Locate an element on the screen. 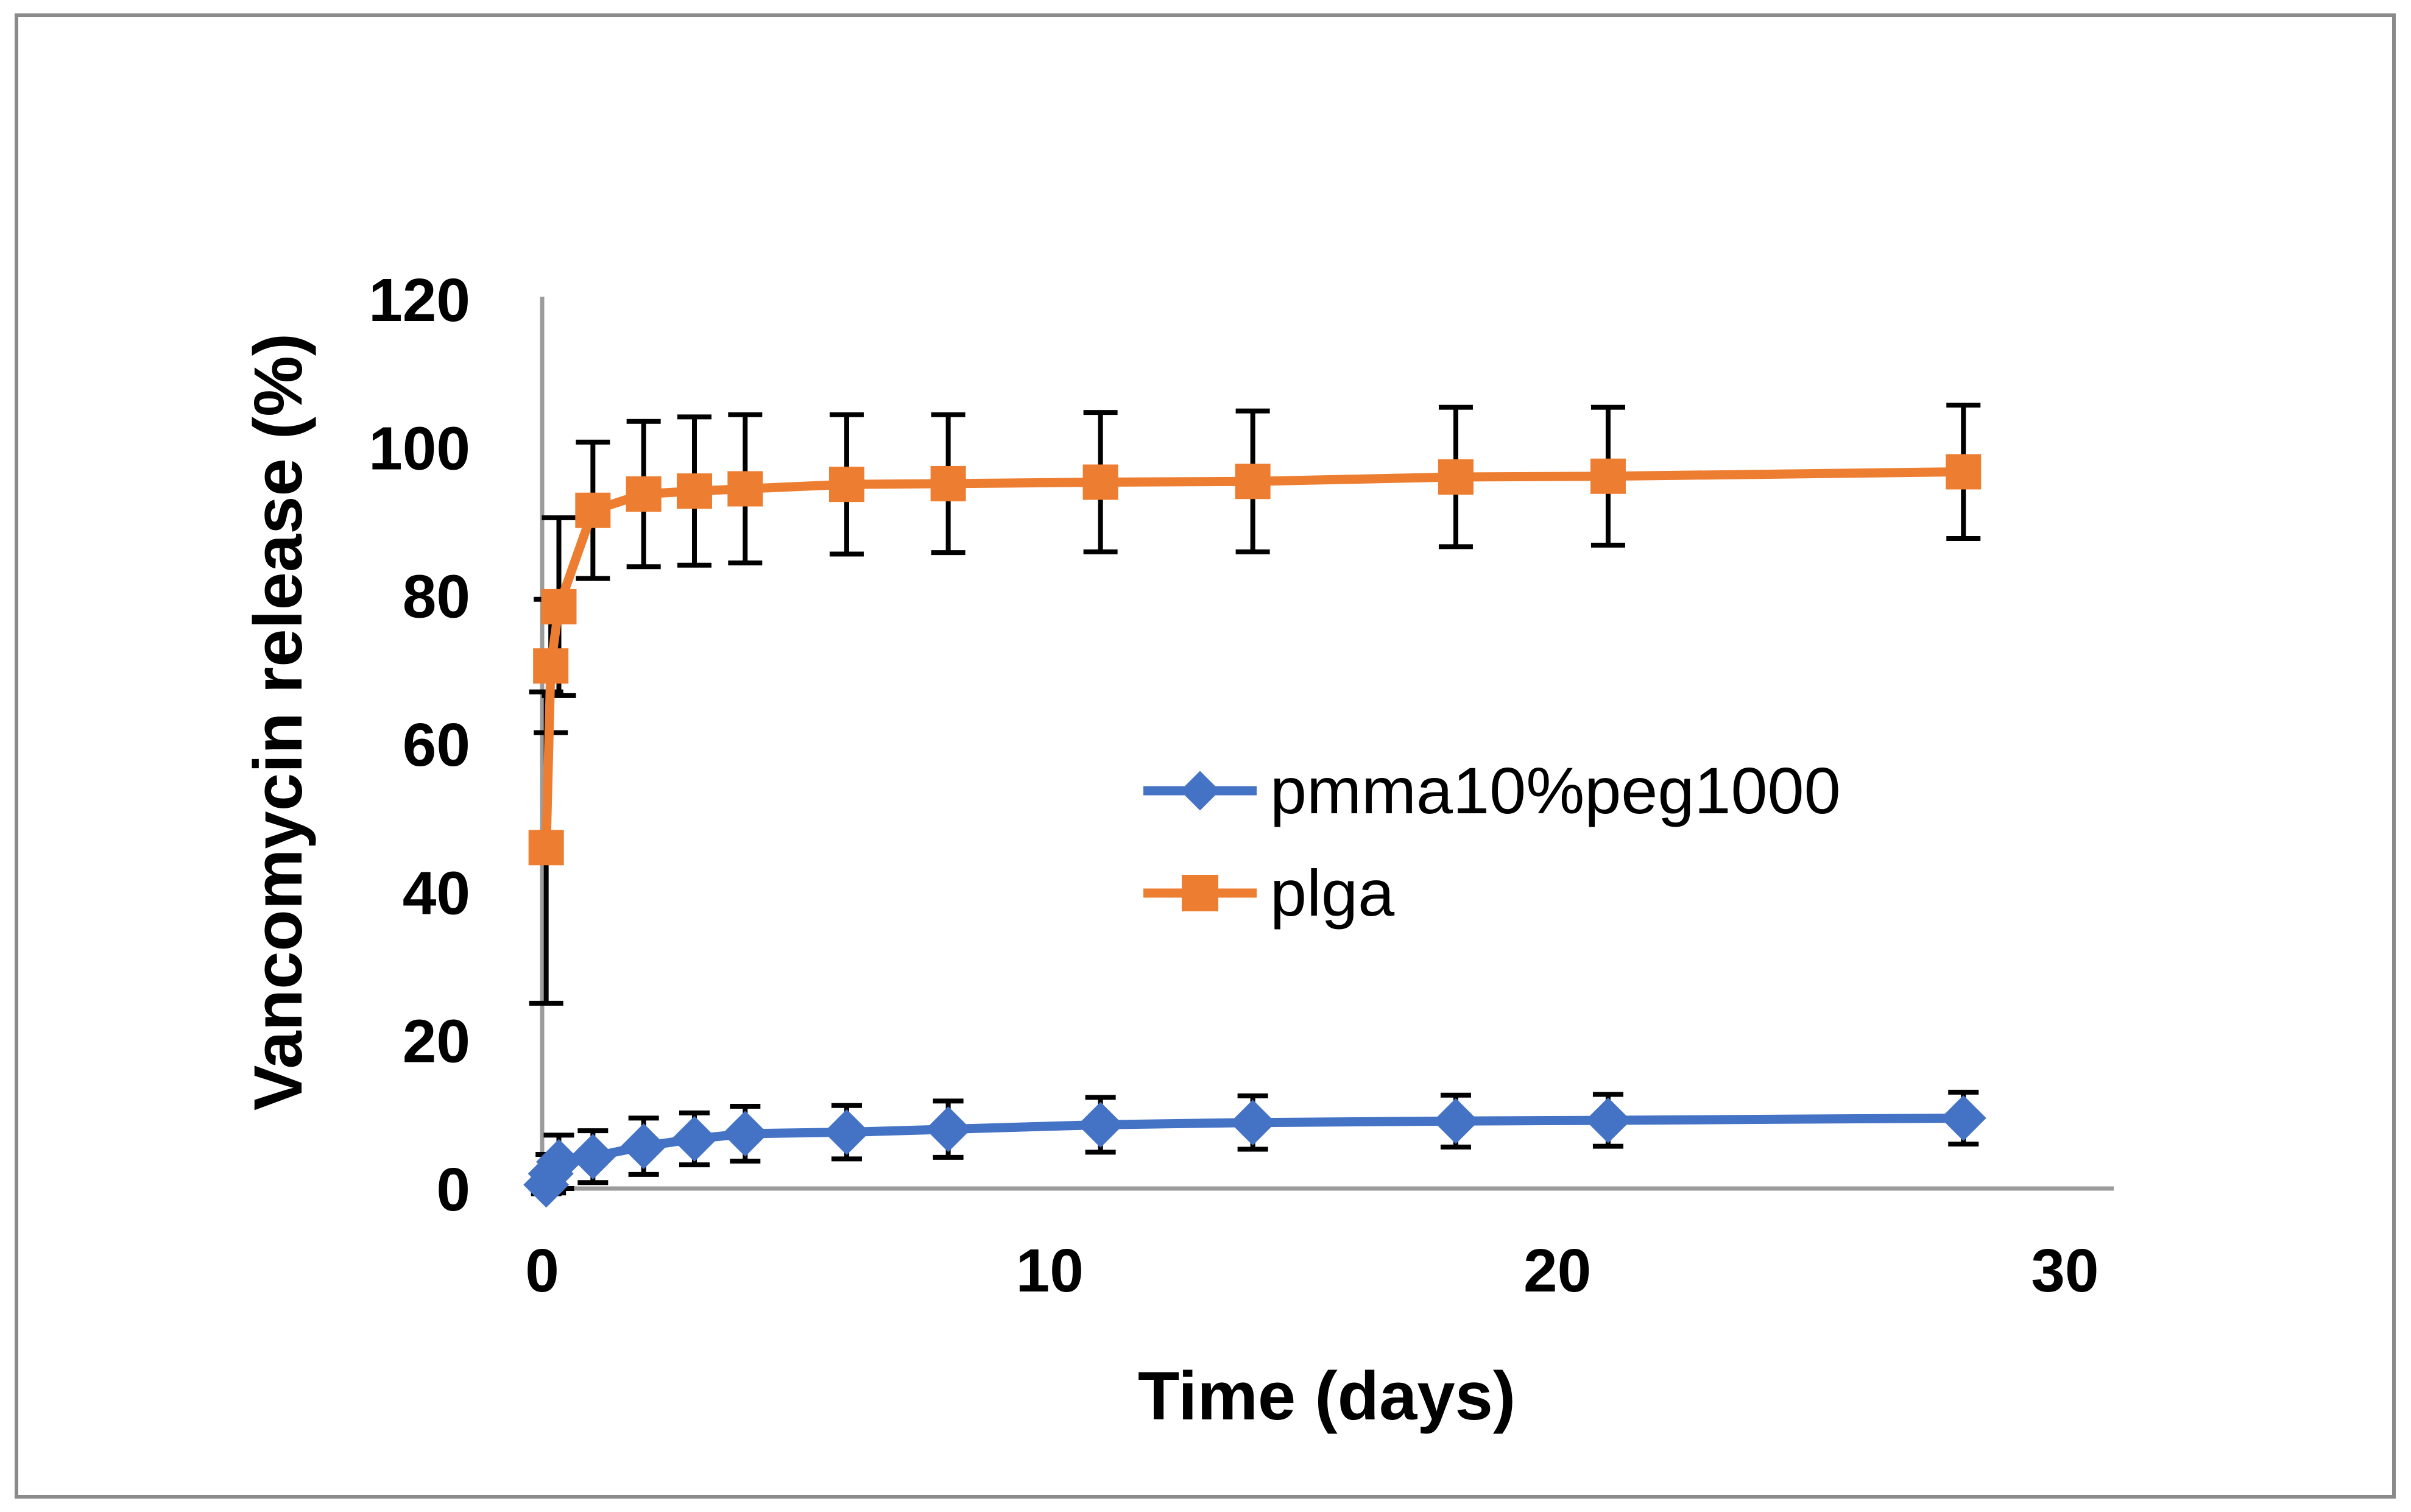  y-axis-title: Vancomycin release (%) is located at coordinates (278, 722).